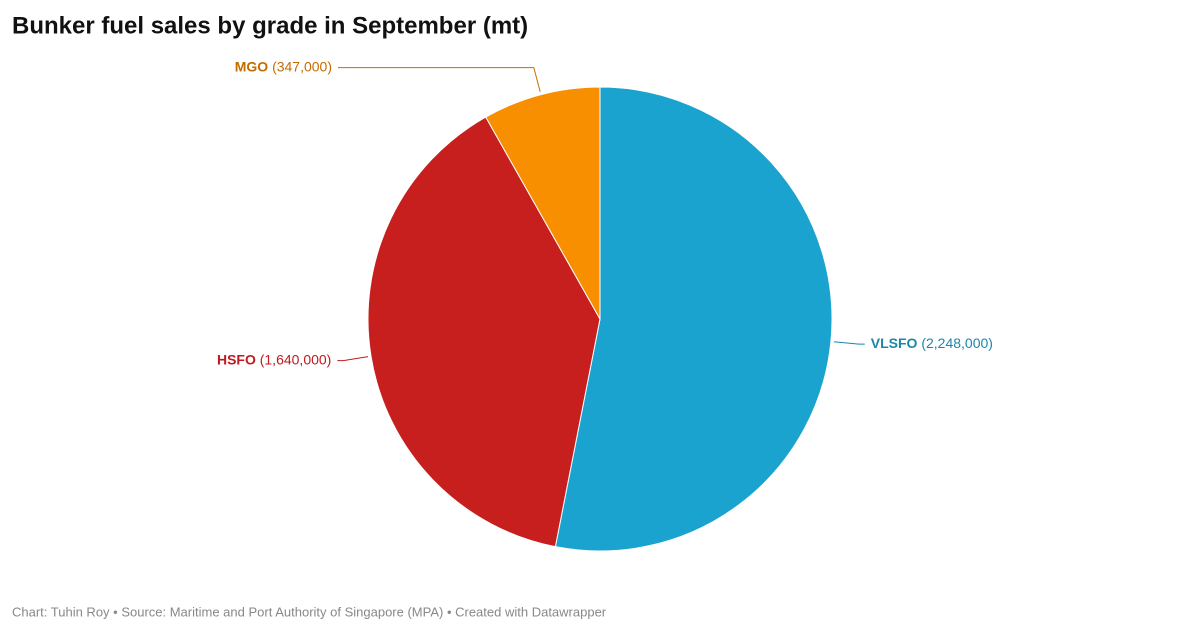 This screenshot has width=1200, height=632. Describe the element at coordinates (252, 66) in the screenshot. I see `slice-name: MGO` at that location.